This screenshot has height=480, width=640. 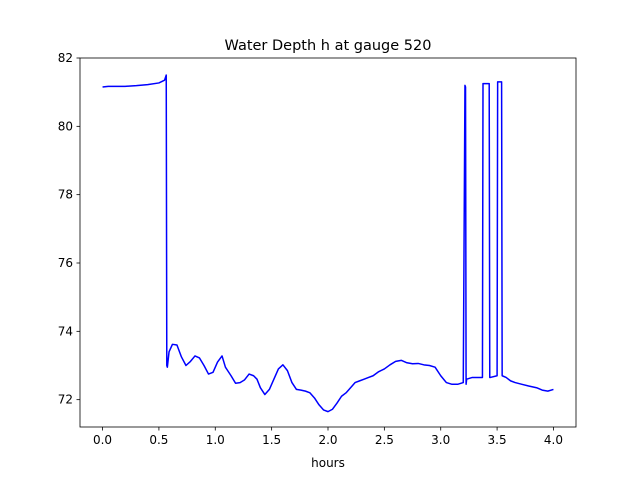 What do you see at coordinates (384, 440) in the screenshot?
I see `x-tick-label: 2.5` at bounding box center [384, 440].